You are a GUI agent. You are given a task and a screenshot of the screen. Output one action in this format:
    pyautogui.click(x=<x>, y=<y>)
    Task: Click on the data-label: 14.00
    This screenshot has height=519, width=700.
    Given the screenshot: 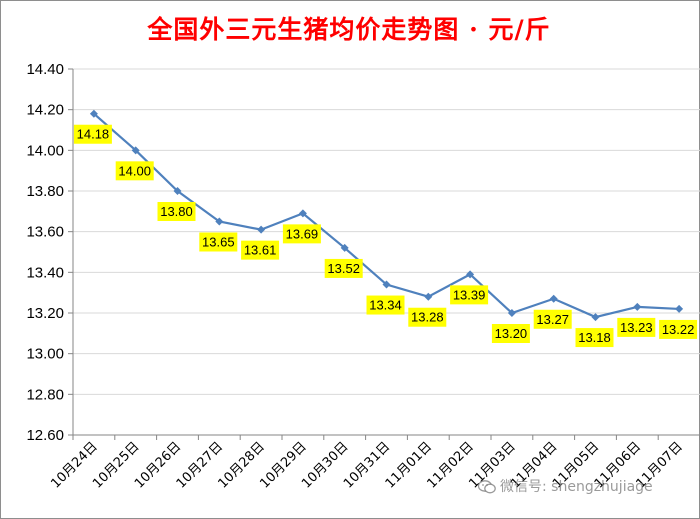 What is the action you would take?
    pyautogui.click(x=134, y=170)
    